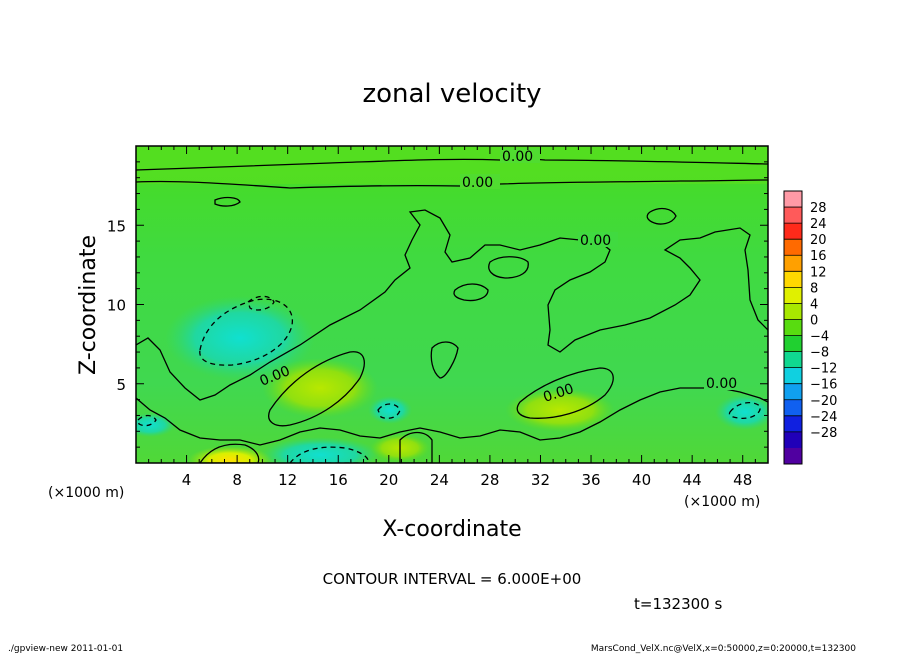 Image resolution: width=904 pixels, height=654 pixels. Describe the element at coordinates (641, 480) in the screenshot. I see `x-tick-label: 40` at that location.